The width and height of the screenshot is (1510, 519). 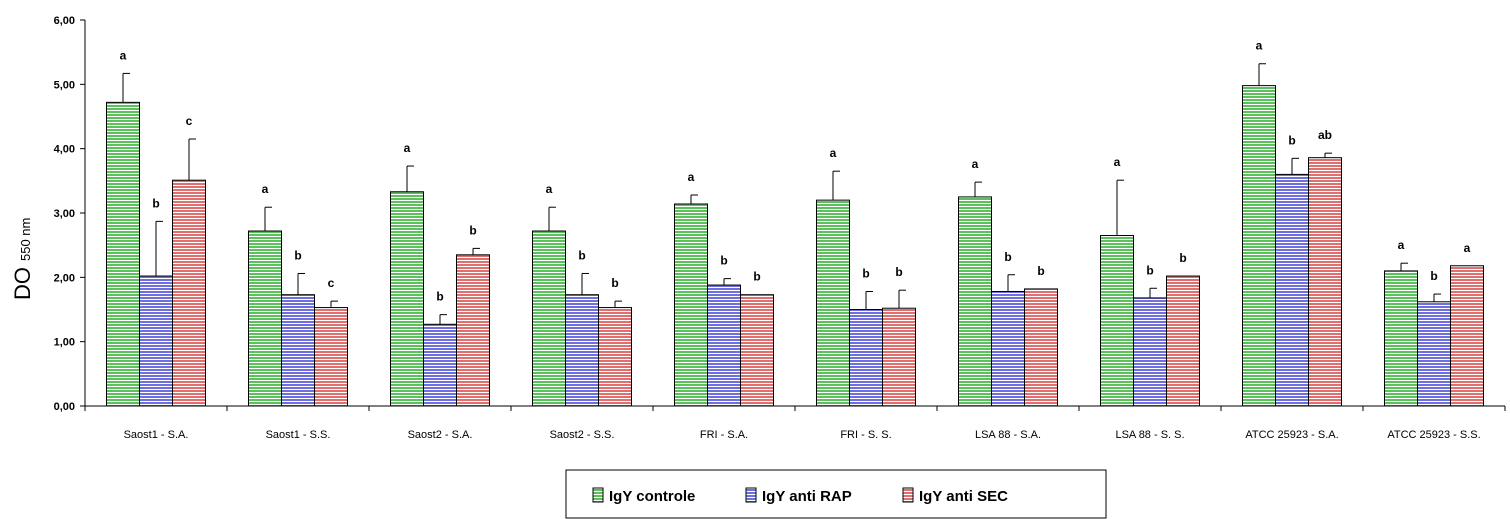 What do you see at coordinates (865, 435) in the screenshot?
I see `x-category-label: FRI - S. S.` at bounding box center [865, 435].